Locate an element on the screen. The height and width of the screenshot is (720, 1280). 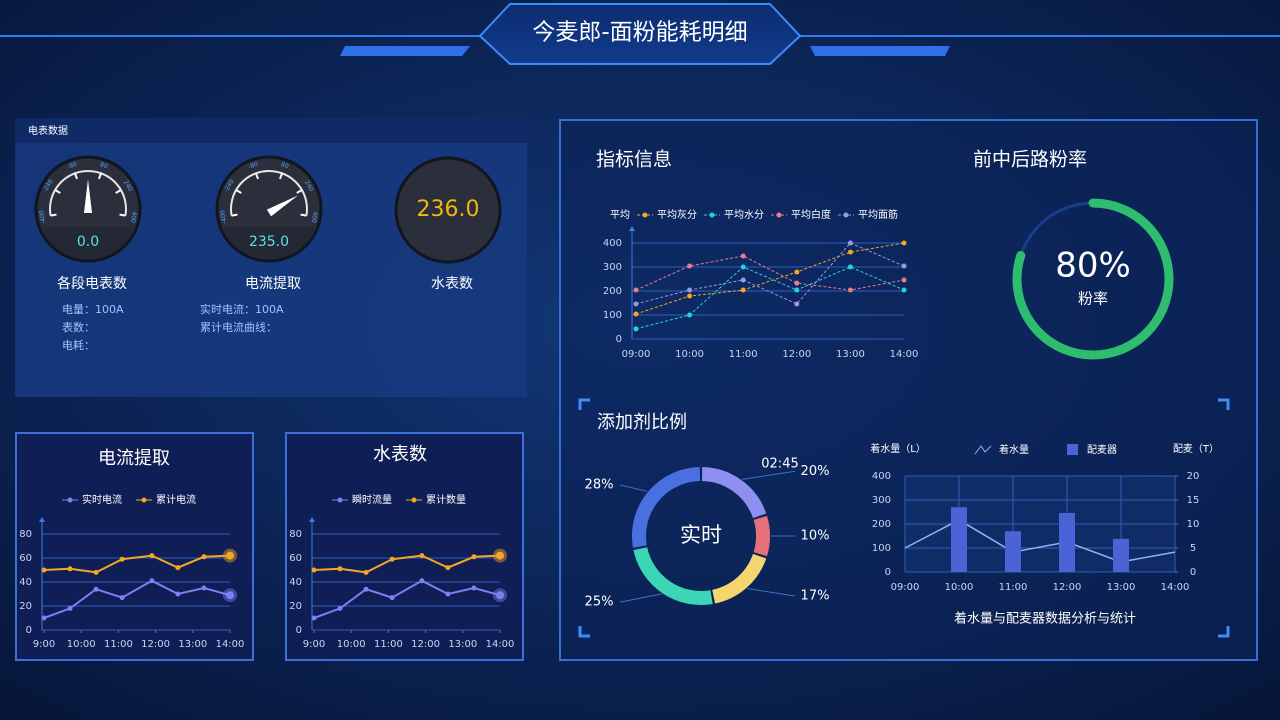
gauge-value: 235.0 is located at coordinates (269, 242).